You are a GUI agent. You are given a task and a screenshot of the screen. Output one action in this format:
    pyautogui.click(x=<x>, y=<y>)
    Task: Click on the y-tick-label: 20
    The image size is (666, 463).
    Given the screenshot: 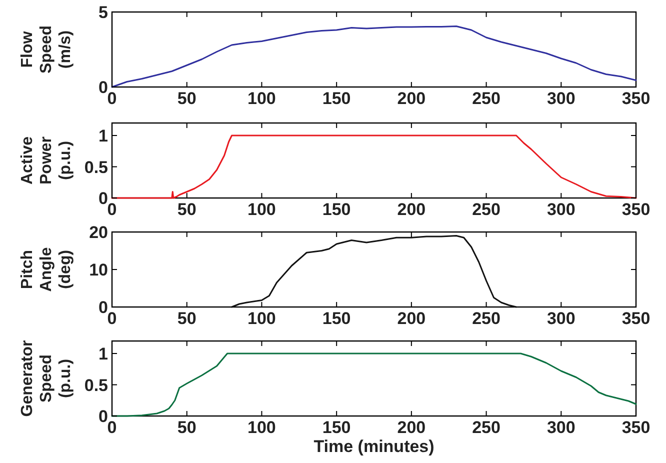 What is the action you would take?
    pyautogui.click(x=98, y=232)
    